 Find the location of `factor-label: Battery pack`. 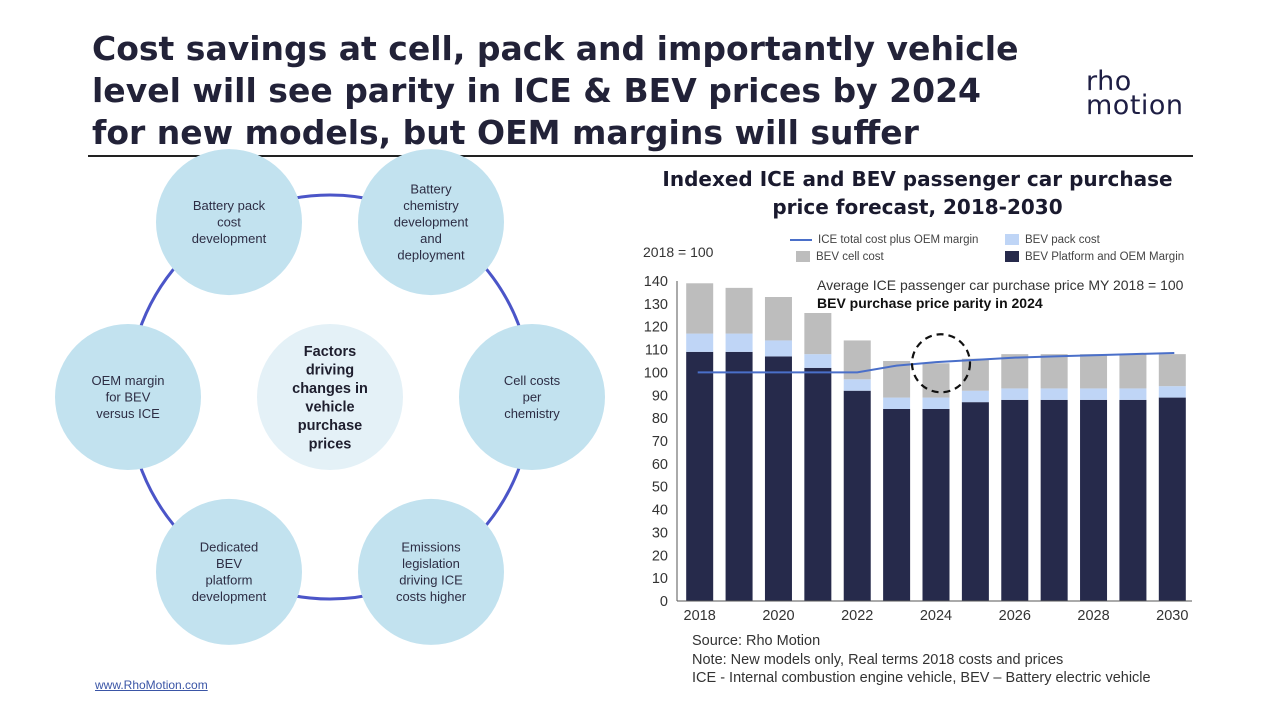

factor-label: Battery pack is located at coordinates (229, 205).